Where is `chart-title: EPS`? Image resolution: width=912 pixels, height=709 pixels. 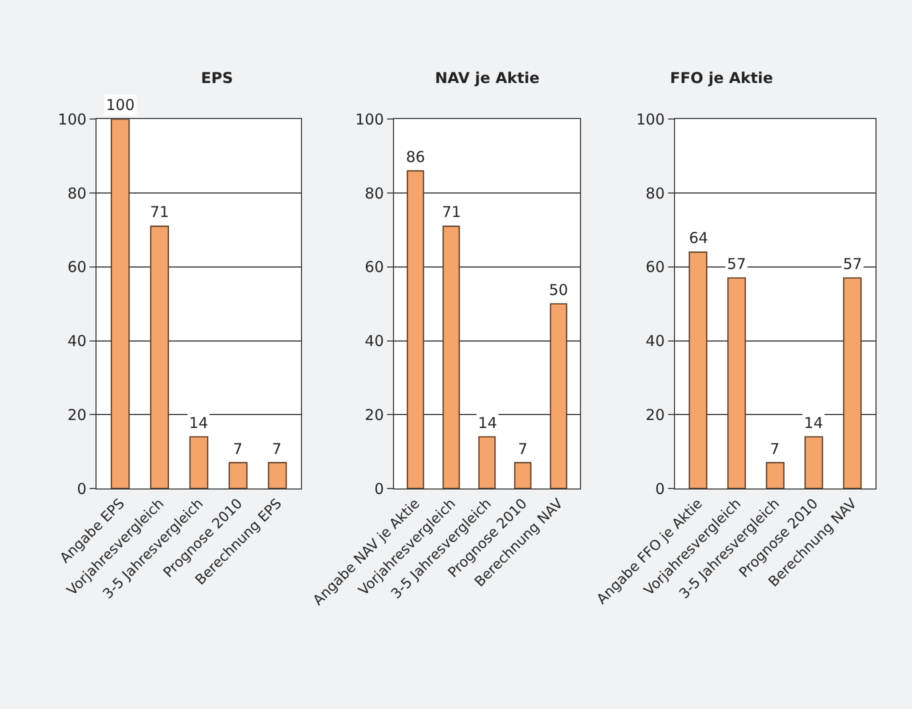 chart-title: EPS is located at coordinates (217, 78).